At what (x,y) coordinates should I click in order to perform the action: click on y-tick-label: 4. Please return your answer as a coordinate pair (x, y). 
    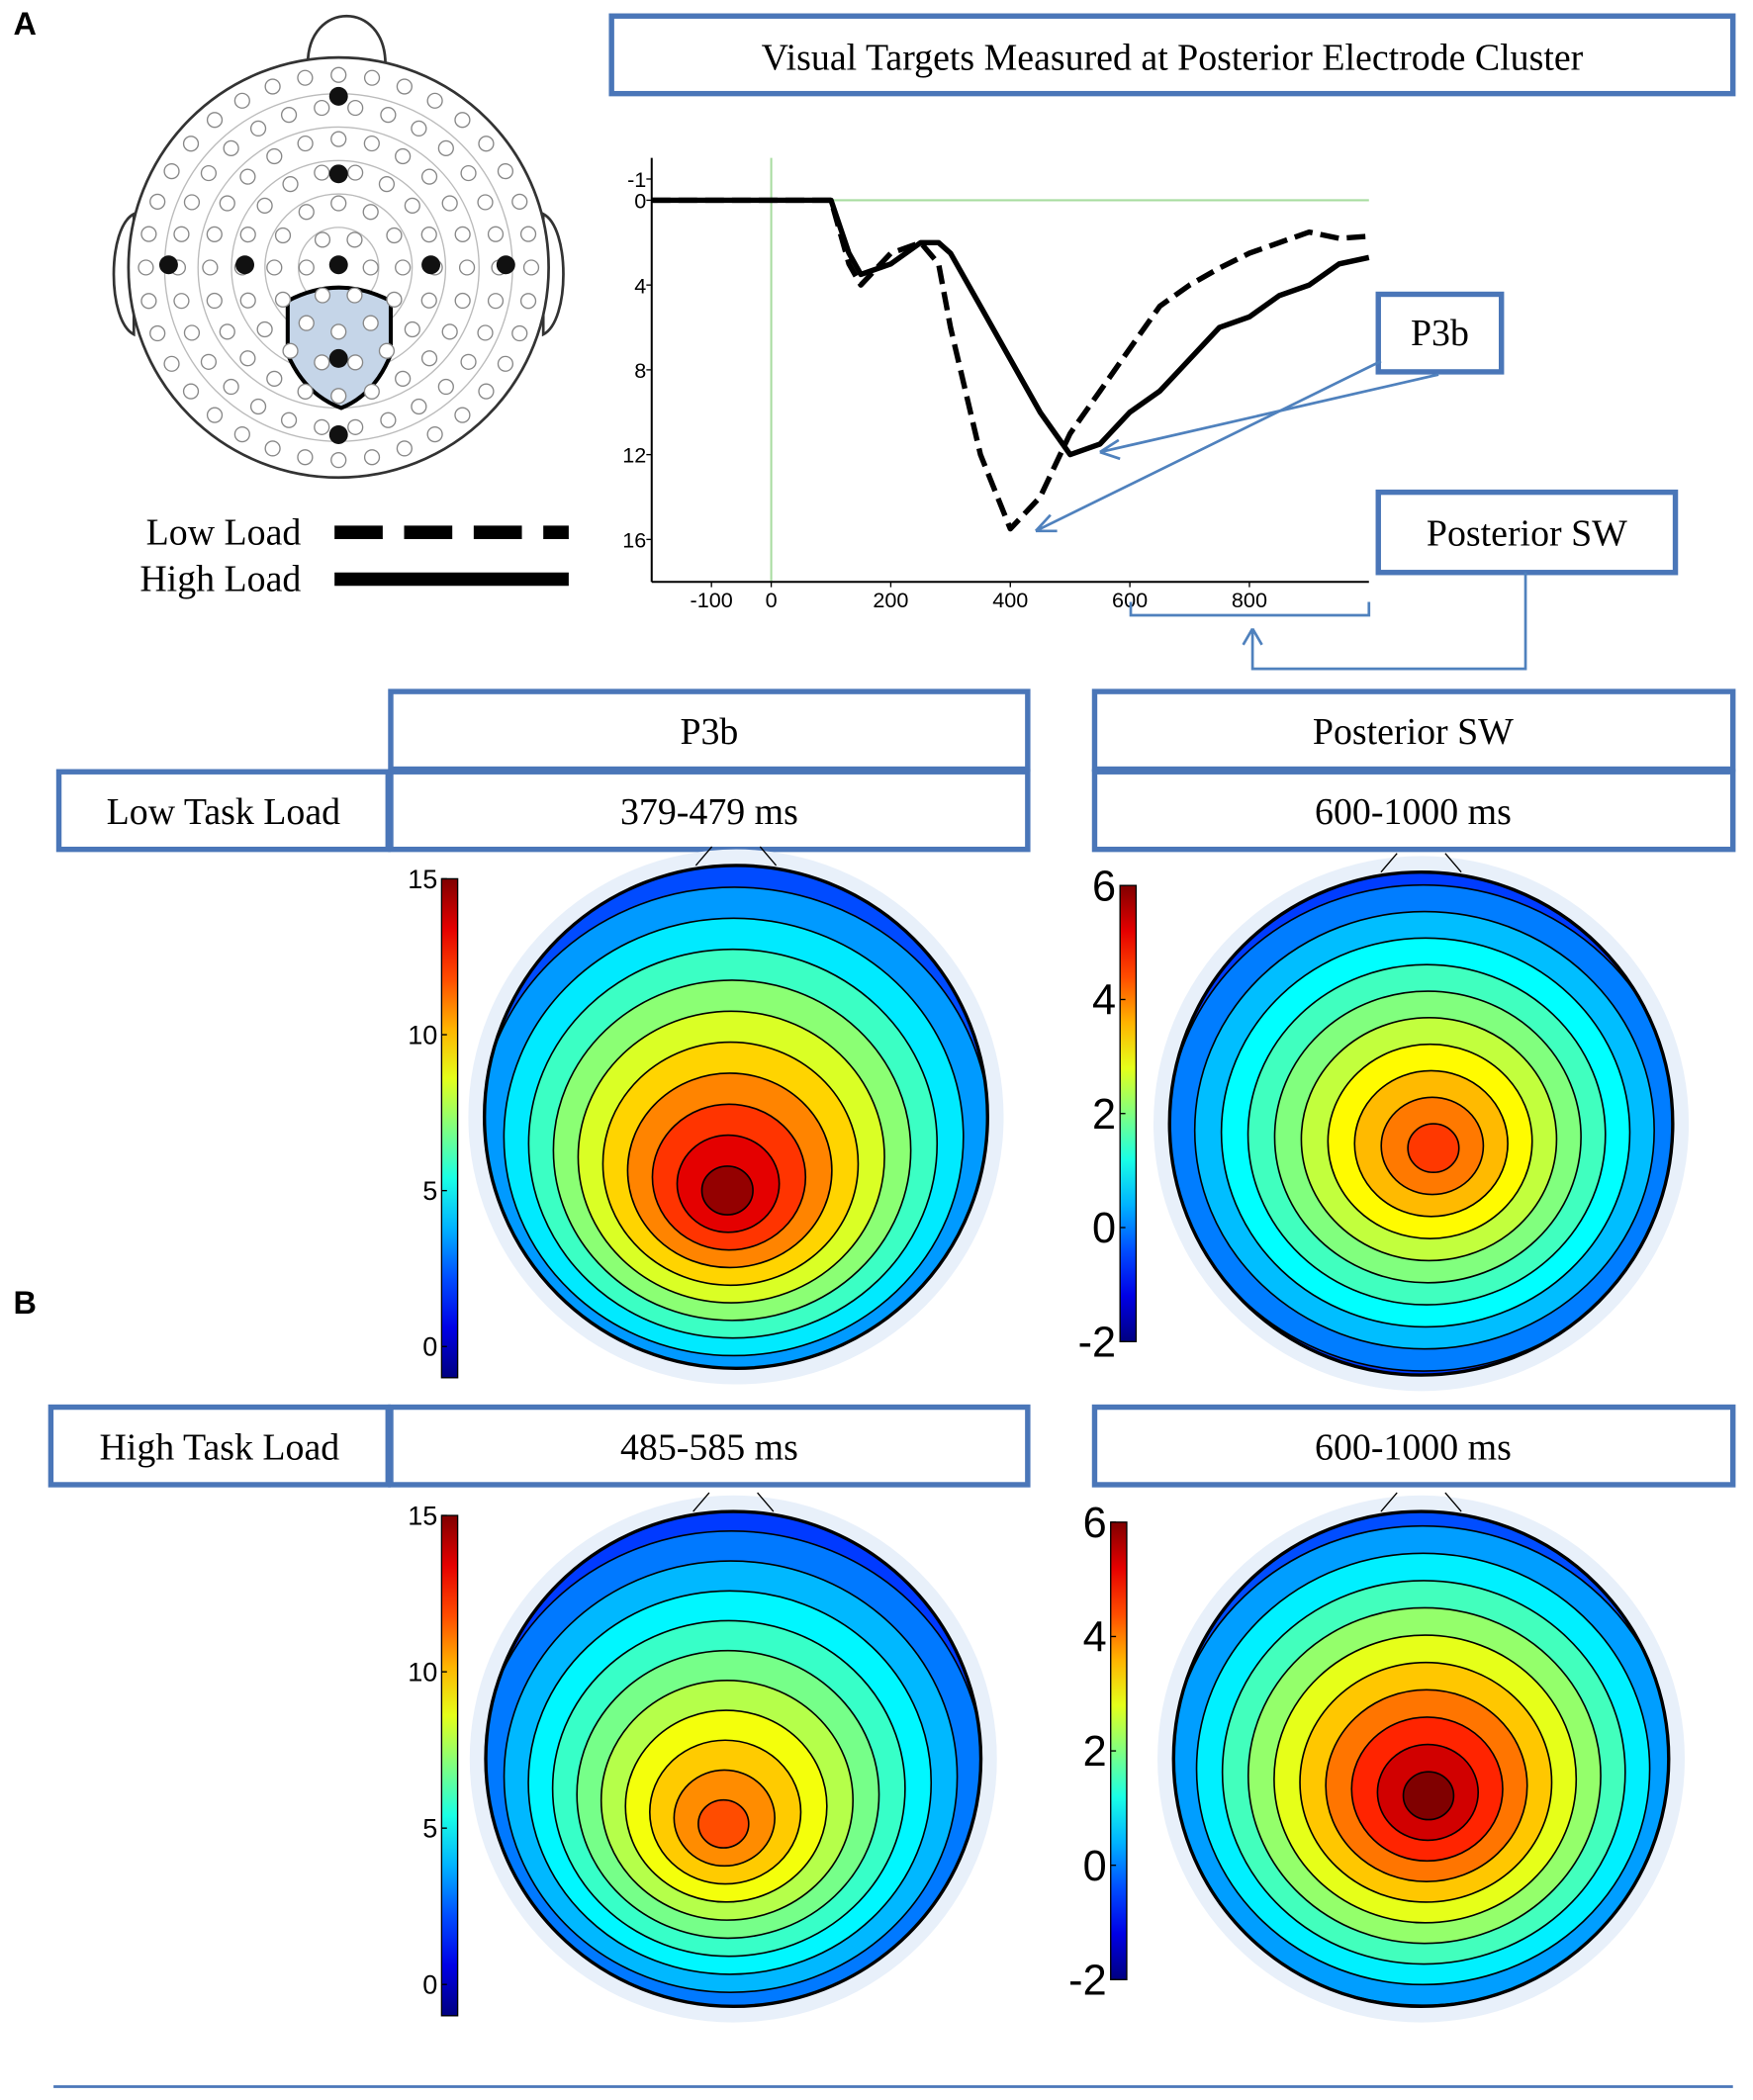
    Looking at the image, I should click on (640, 285).